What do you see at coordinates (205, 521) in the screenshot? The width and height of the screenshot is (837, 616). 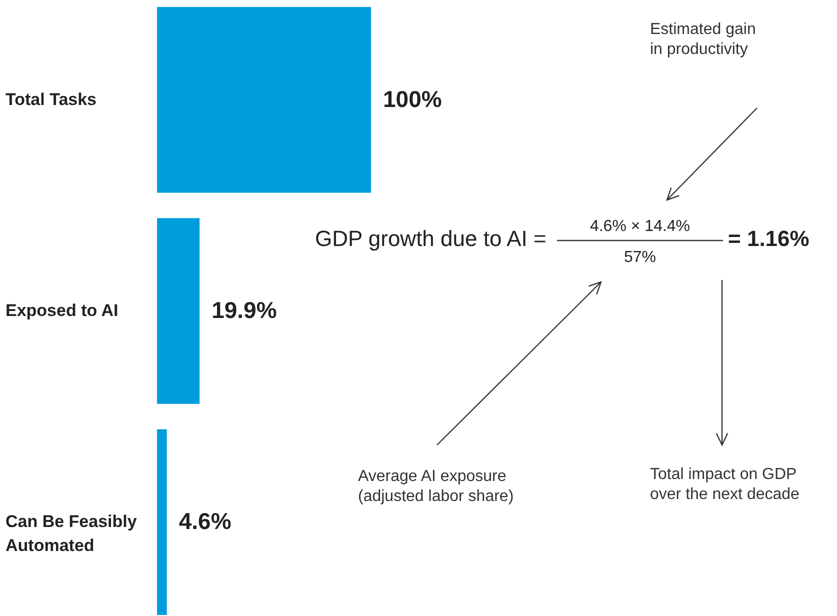 I see `data-label: 4.6%` at bounding box center [205, 521].